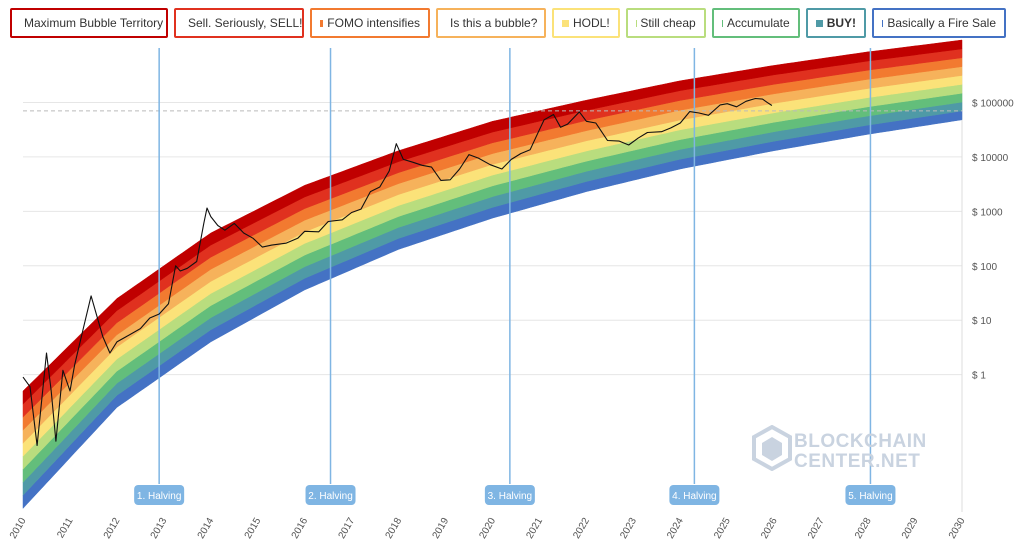 The image size is (1024, 550). Describe the element at coordinates (253, 528) in the screenshot. I see `x-tick-label: 2015` at that location.